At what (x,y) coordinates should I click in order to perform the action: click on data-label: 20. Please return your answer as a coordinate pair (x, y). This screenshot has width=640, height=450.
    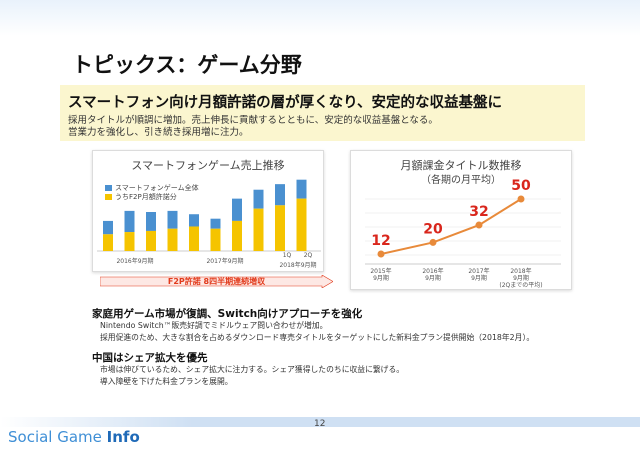
    Looking at the image, I should click on (433, 229).